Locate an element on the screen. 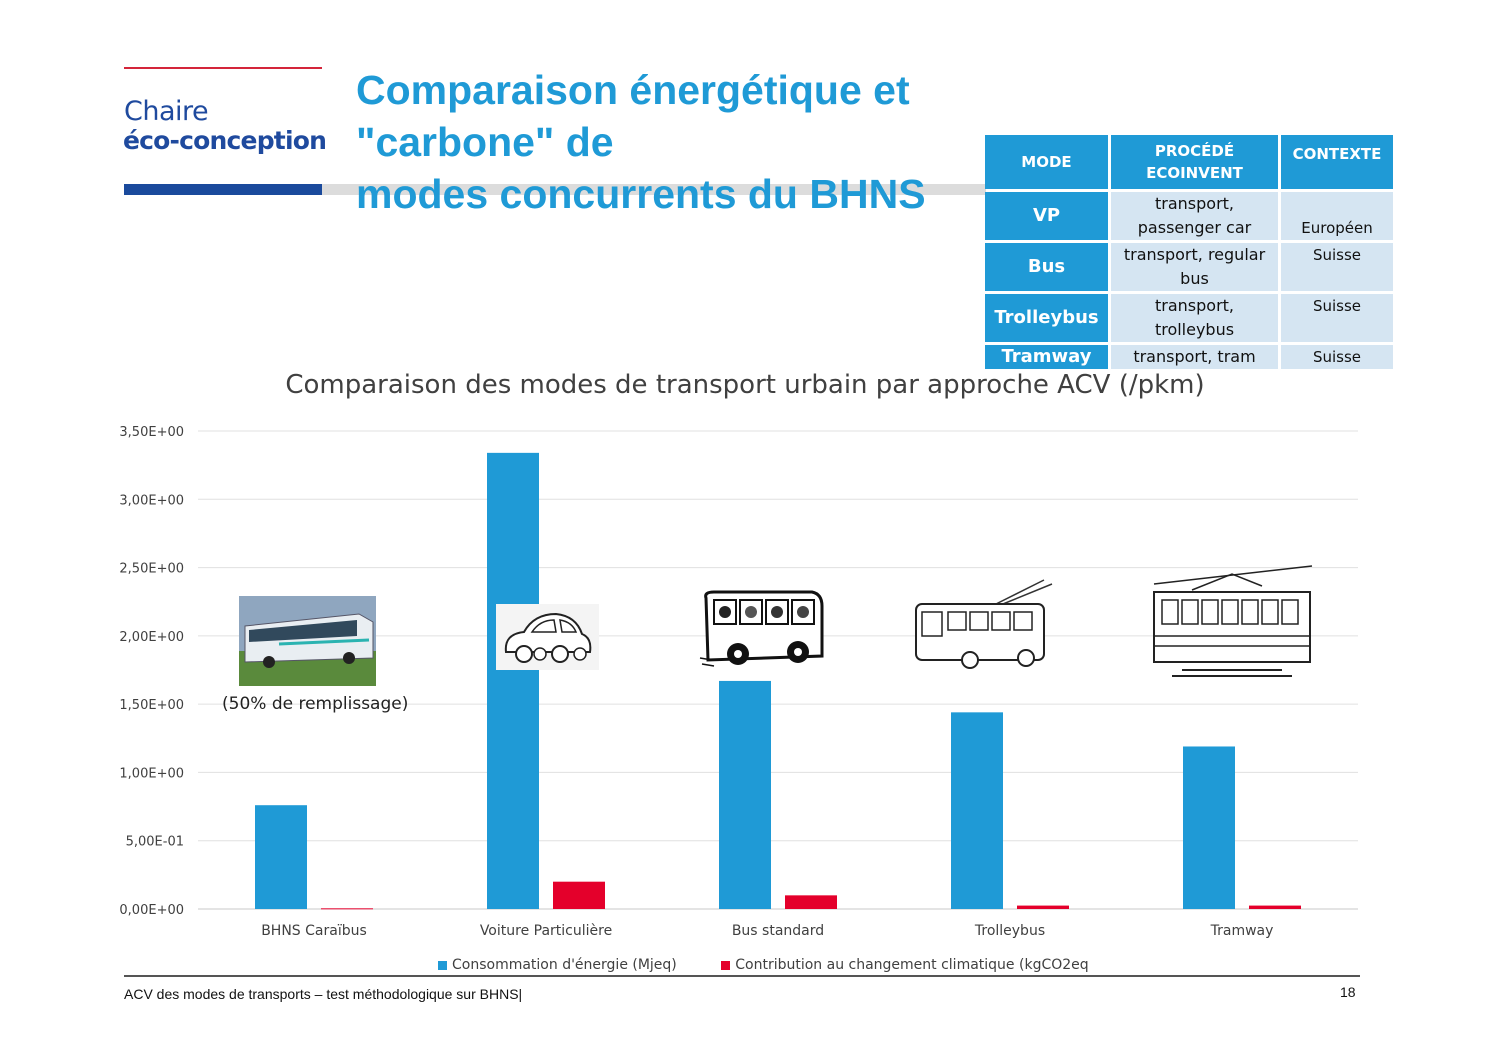 This screenshot has width=1493, height=1056. table-header-row: MODE PROCÉDÉ ECOINVENT CONTEXTE is located at coordinates (1189, 162).